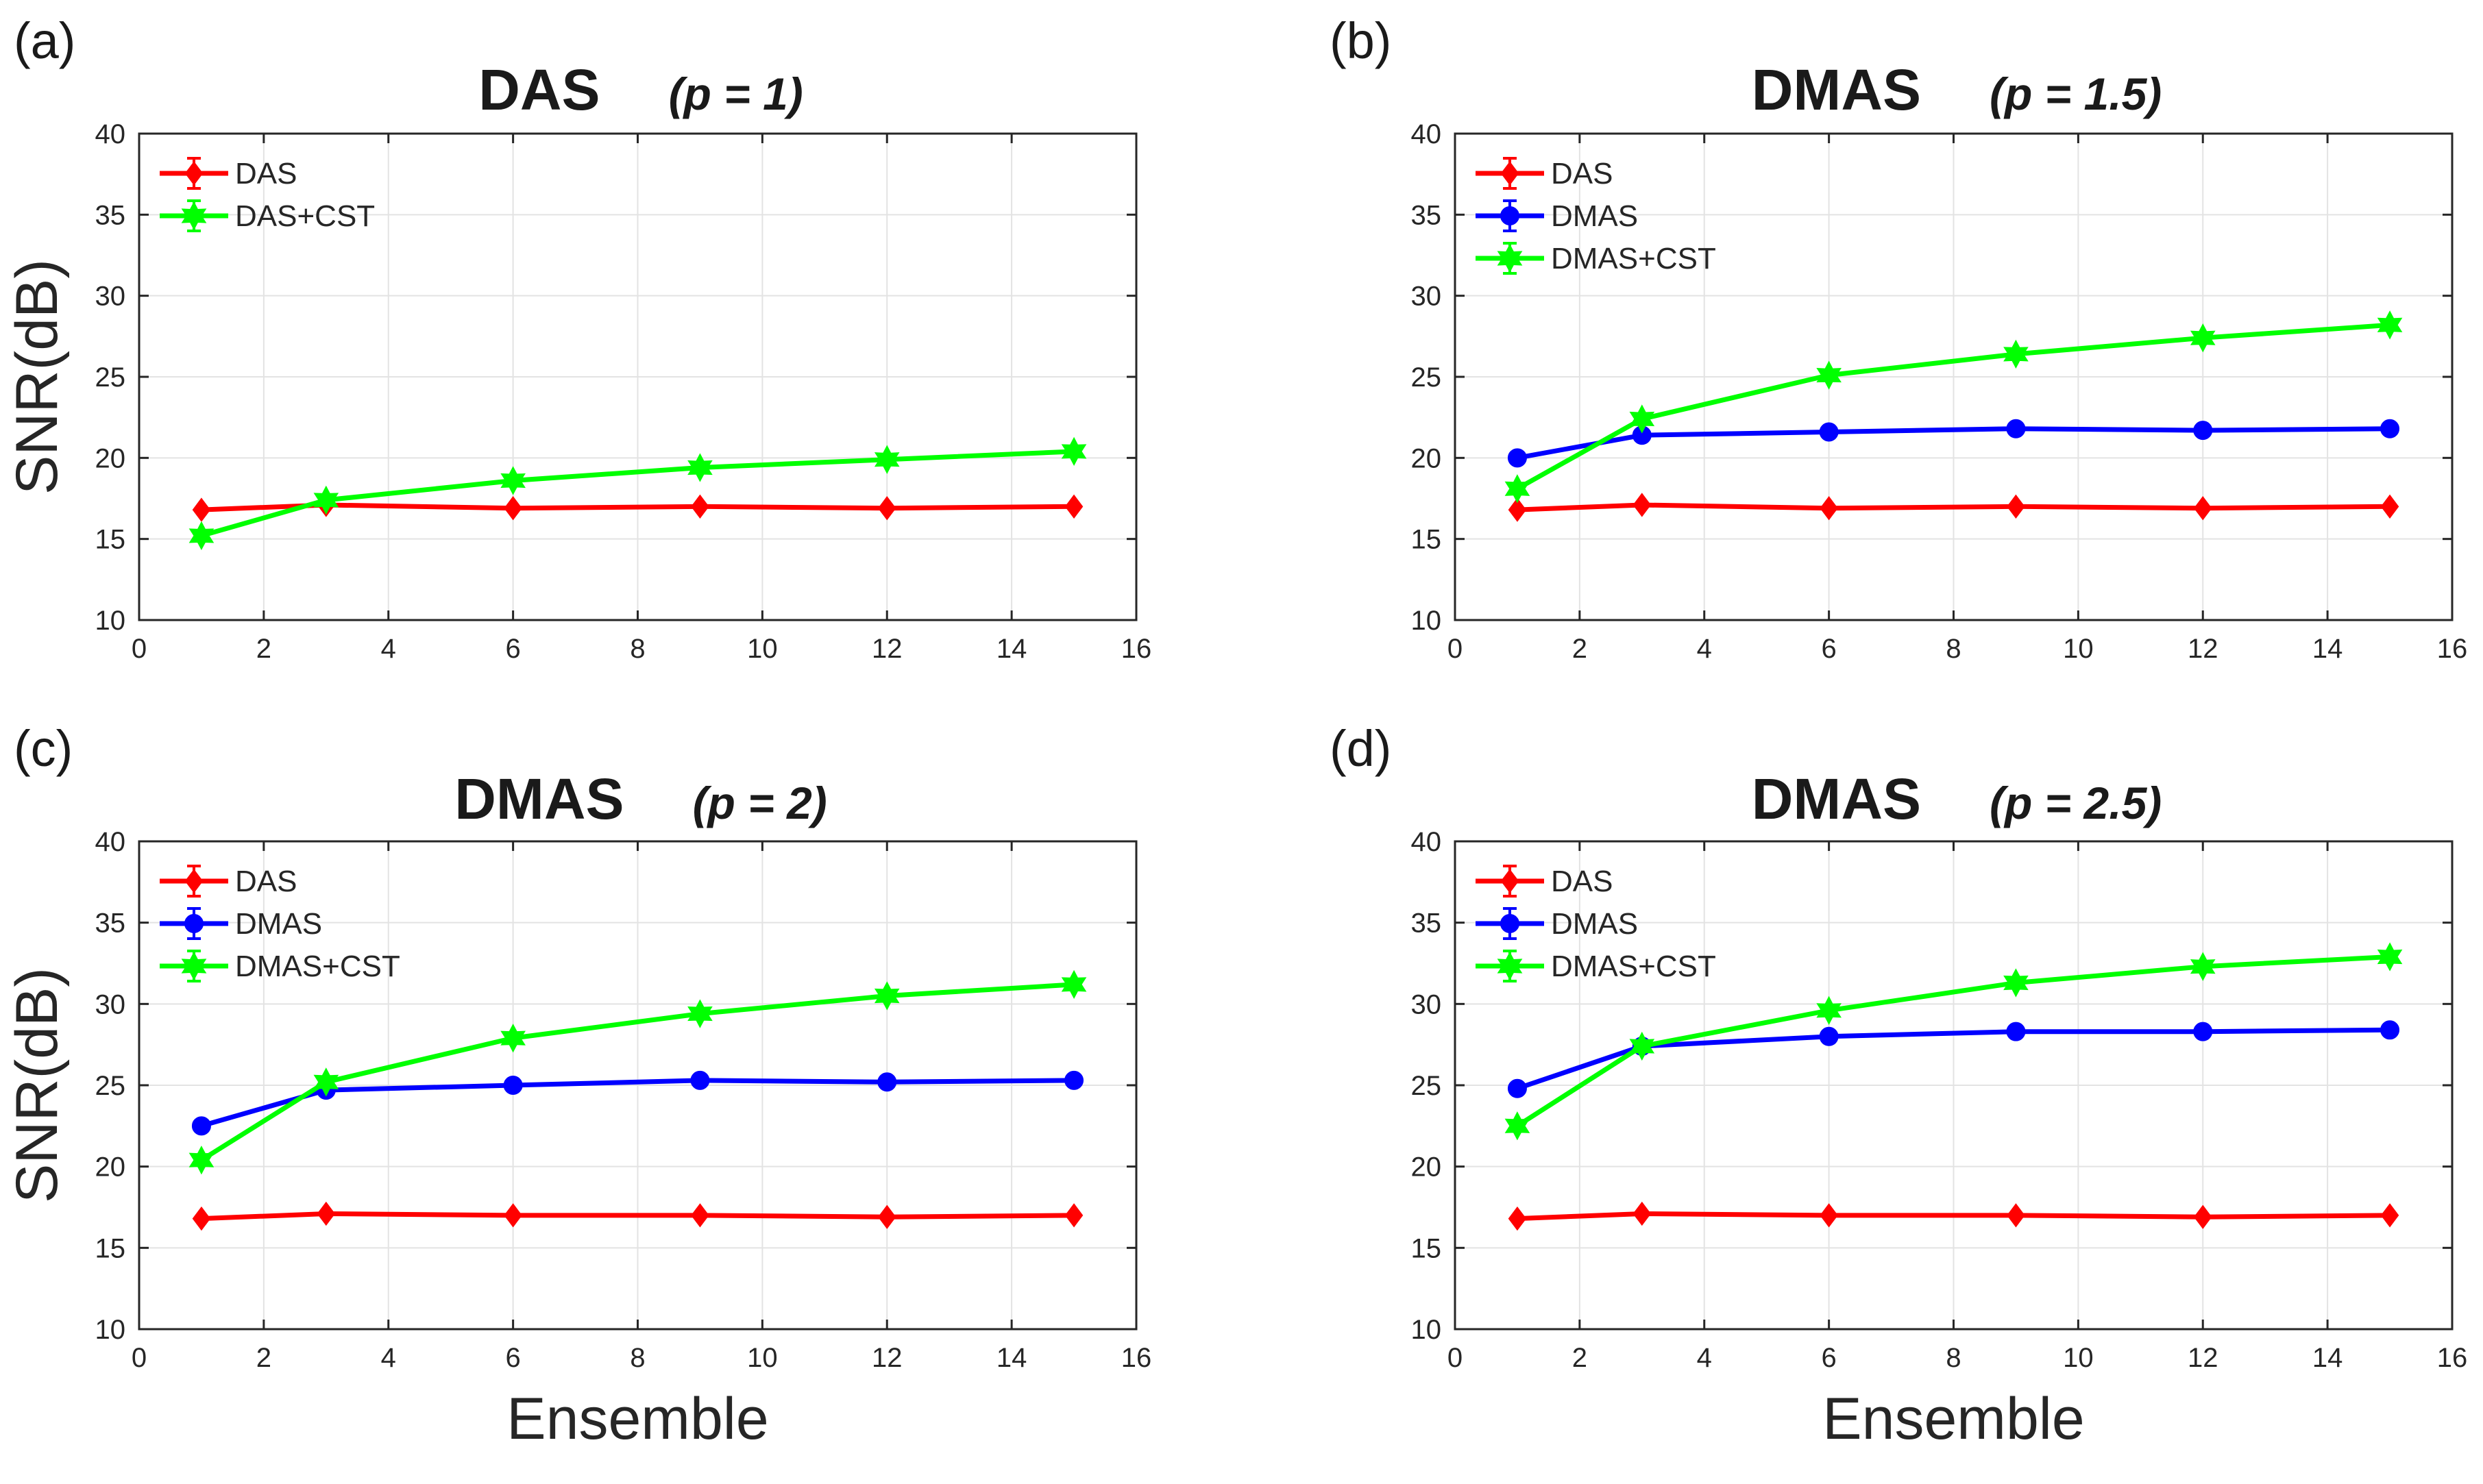 The height and width of the screenshot is (1484, 2483). Describe the element at coordinates (111, 1167) in the screenshot. I see `y-tick-label: 20` at that location.